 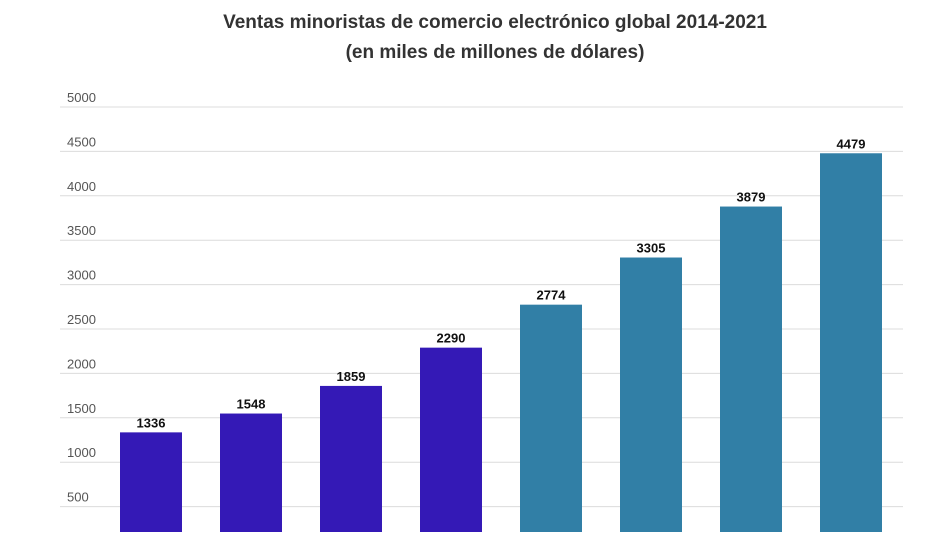 What do you see at coordinates (495, 52) in the screenshot?
I see `chart-subtitle: (en miles de millones de dólares)` at bounding box center [495, 52].